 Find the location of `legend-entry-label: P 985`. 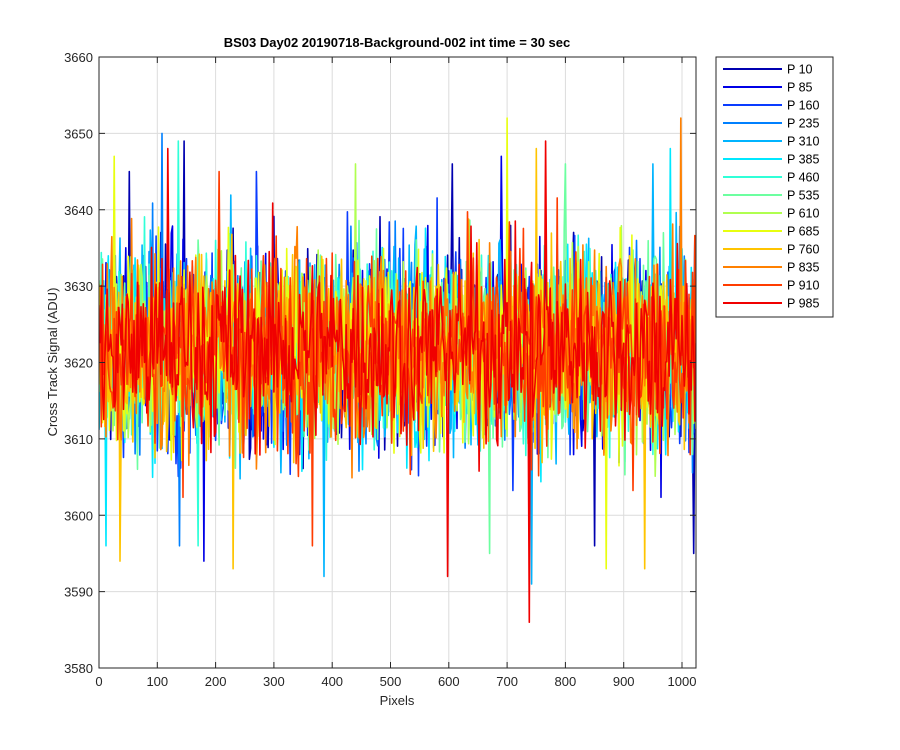

legend-entry-label: P 985 is located at coordinates (803, 304).